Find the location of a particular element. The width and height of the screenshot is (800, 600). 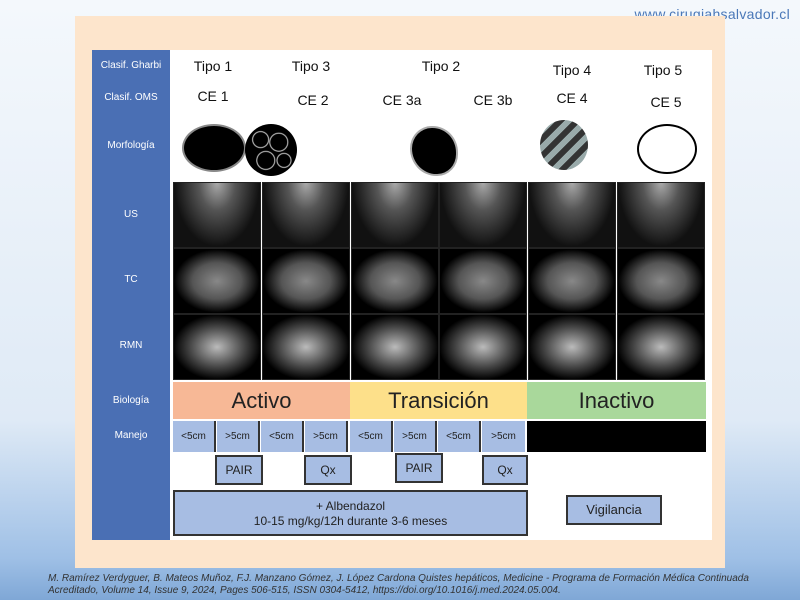

label-manejo: Manejo is located at coordinates (131, 435).